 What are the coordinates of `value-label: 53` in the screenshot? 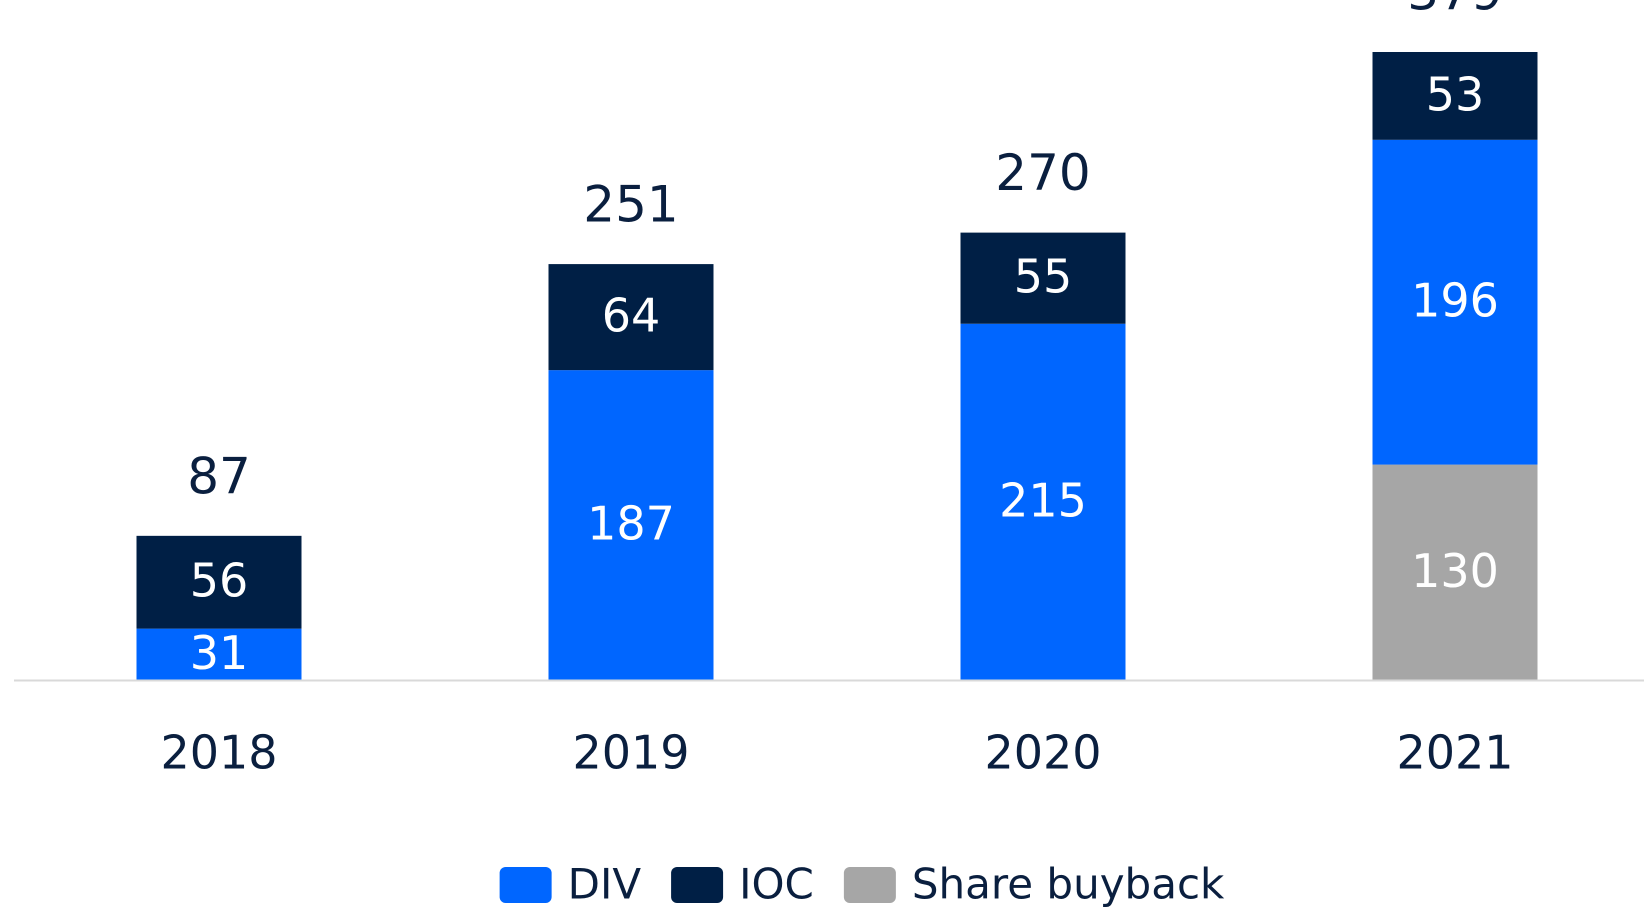 It's located at (1455, 94).